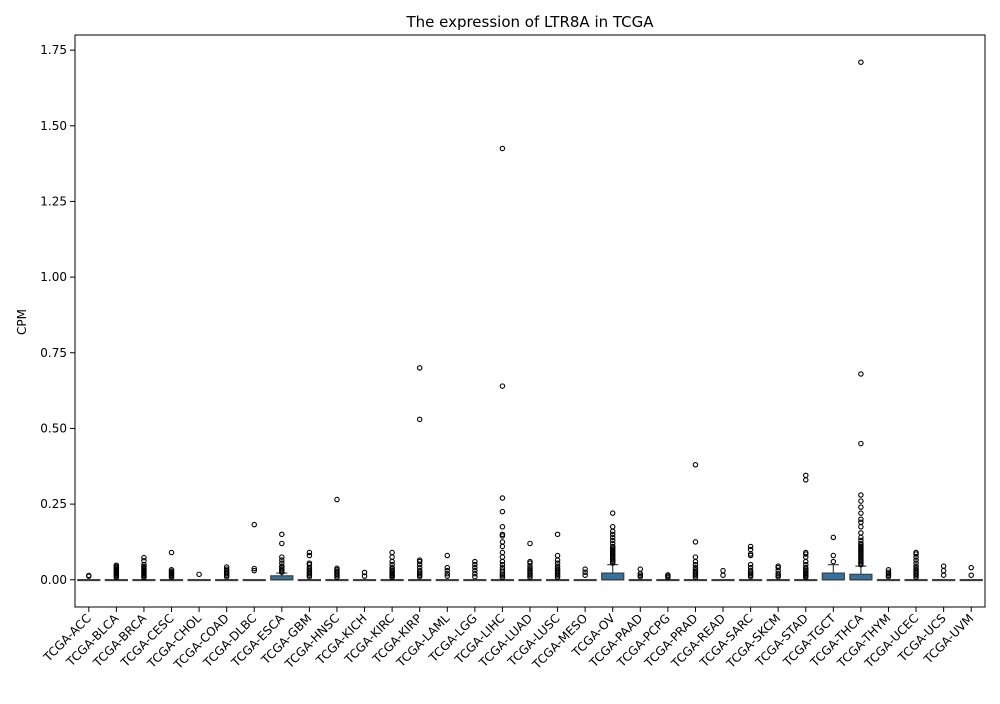 The height and width of the screenshot is (704, 1000). Describe the element at coordinates (833, 557) in the screenshot. I see `box-group-tcga-tgct` at that location.